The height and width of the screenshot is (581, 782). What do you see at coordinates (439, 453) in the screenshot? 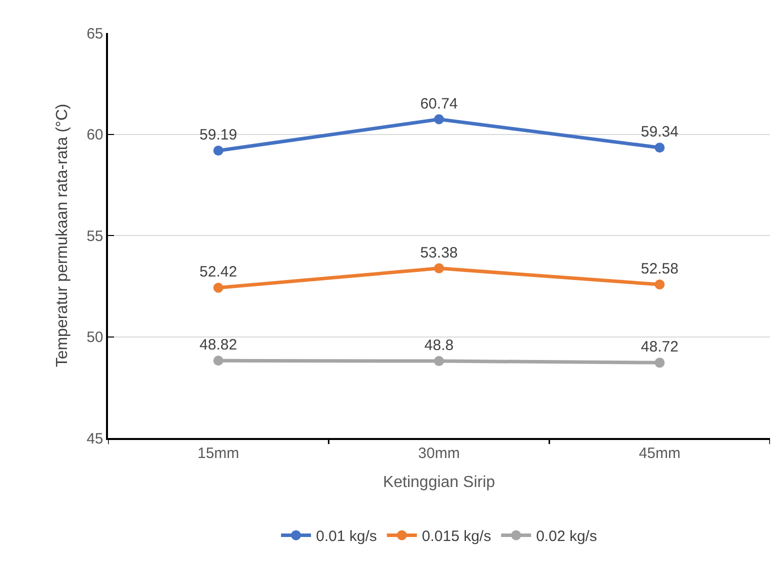
I see `x-tick-label: 30mm` at bounding box center [439, 453].